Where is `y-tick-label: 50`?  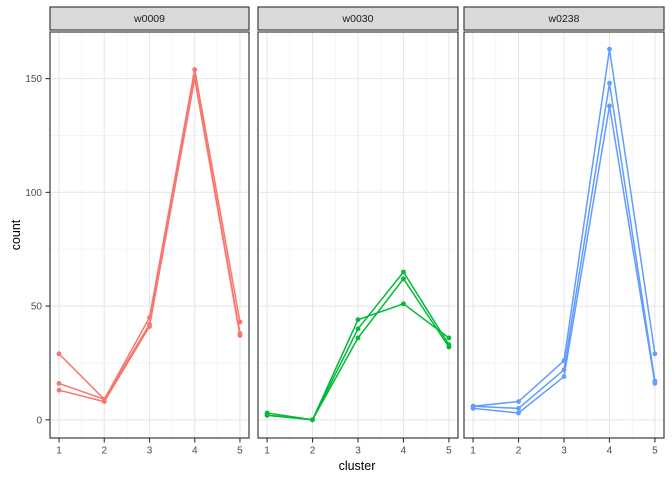
y-tick-label: 50 is located at coordinates (37, 307).